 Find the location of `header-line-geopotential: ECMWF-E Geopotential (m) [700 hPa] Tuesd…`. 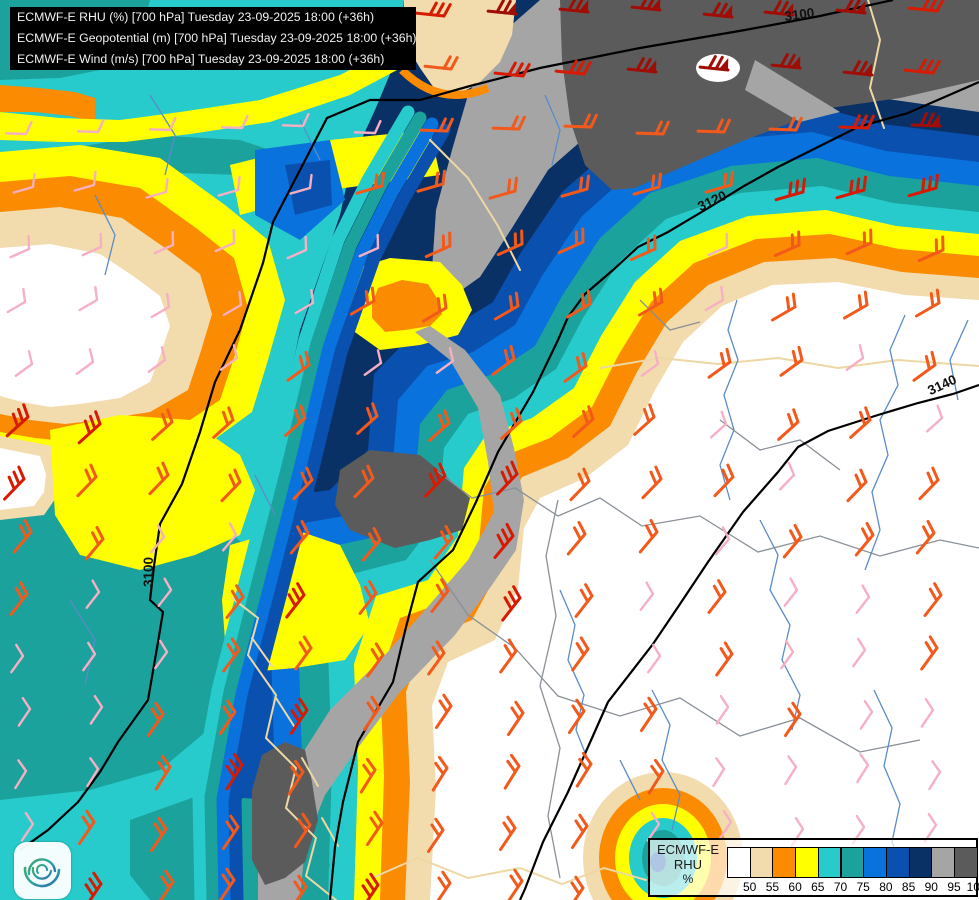

header-line-geopotential: ECMWF-E Geopotential (m) [700 hPa] Tuesd… is located at coordinates (217, 38).